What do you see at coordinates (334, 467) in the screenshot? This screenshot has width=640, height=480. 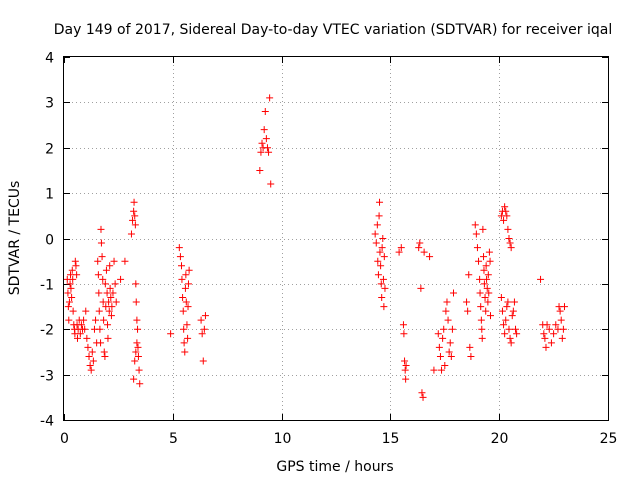 I see `x-axis-label: GPS time / hours` at bounding box center [334, 467].